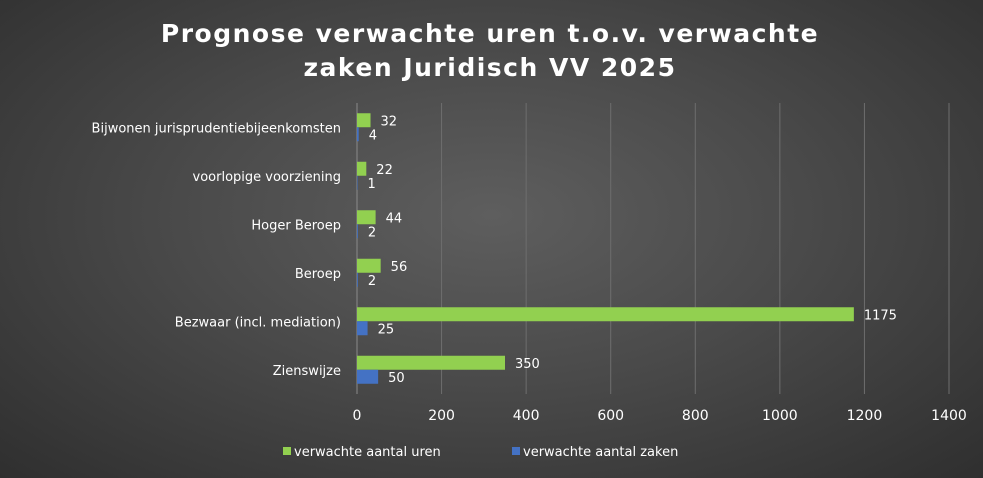  I want to click on chart-title-line-2: zaken Juridisch VV 2025, so click(490, 67).